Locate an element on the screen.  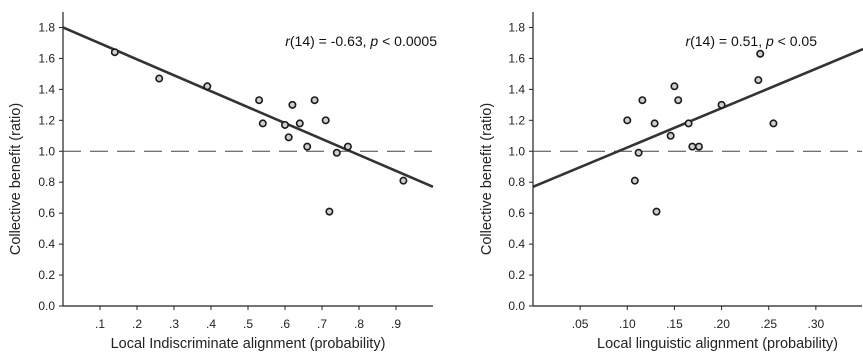
x-tick-label: .20 is located at coordinates (721, 324).